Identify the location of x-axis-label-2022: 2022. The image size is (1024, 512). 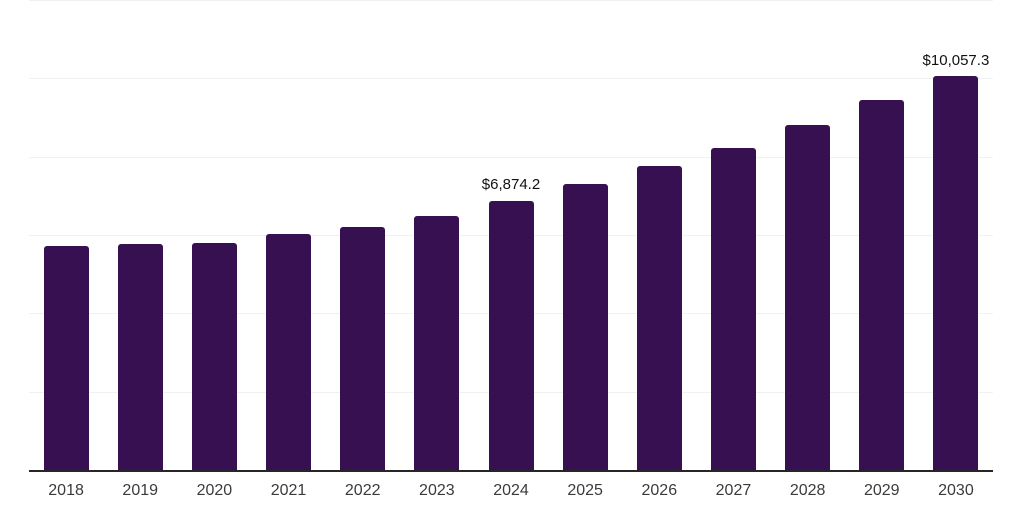
(362, 490).